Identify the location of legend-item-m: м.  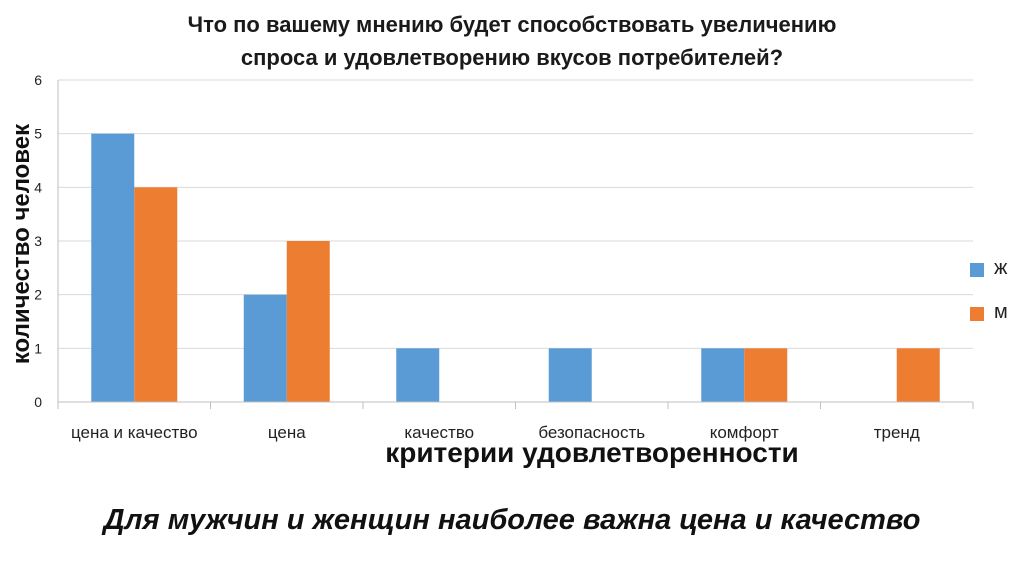
(997, 312).